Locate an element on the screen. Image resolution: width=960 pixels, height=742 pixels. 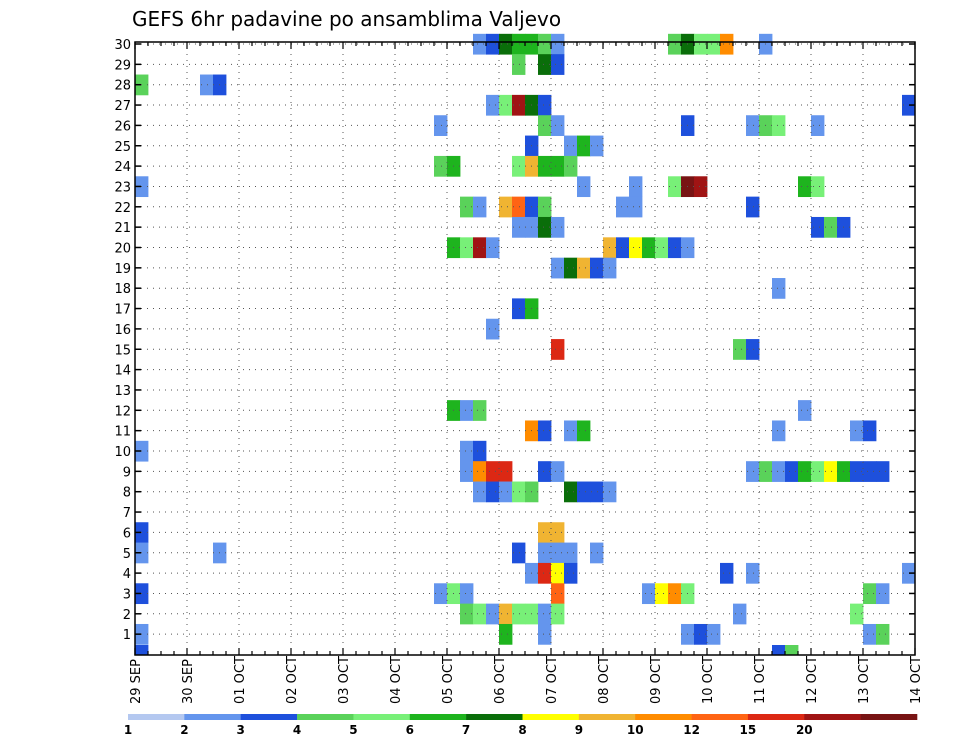
y-tick-label: 9 is located at coordinates (127, 472).